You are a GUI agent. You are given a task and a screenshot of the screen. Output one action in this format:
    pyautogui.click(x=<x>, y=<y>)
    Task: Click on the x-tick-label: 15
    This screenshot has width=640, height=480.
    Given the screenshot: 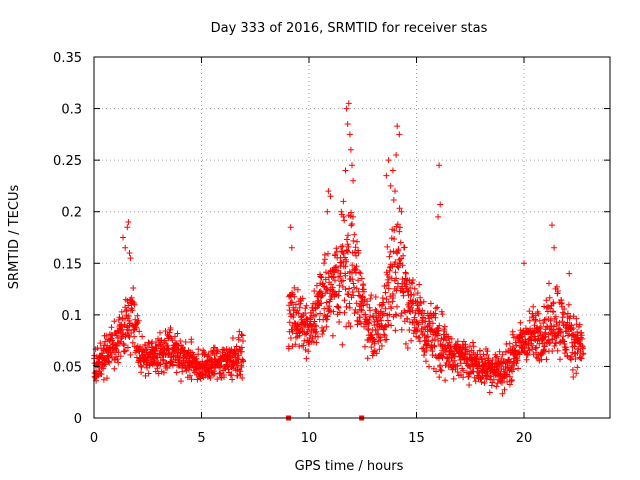 What is the action you would take?
    pyautogui.click(x=416, y=438)
    